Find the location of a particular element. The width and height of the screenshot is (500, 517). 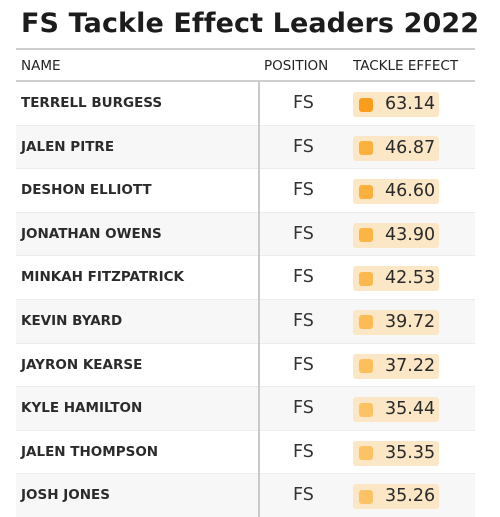

tackle-effect-value: 46.87 is located at coordinates (410, 147).